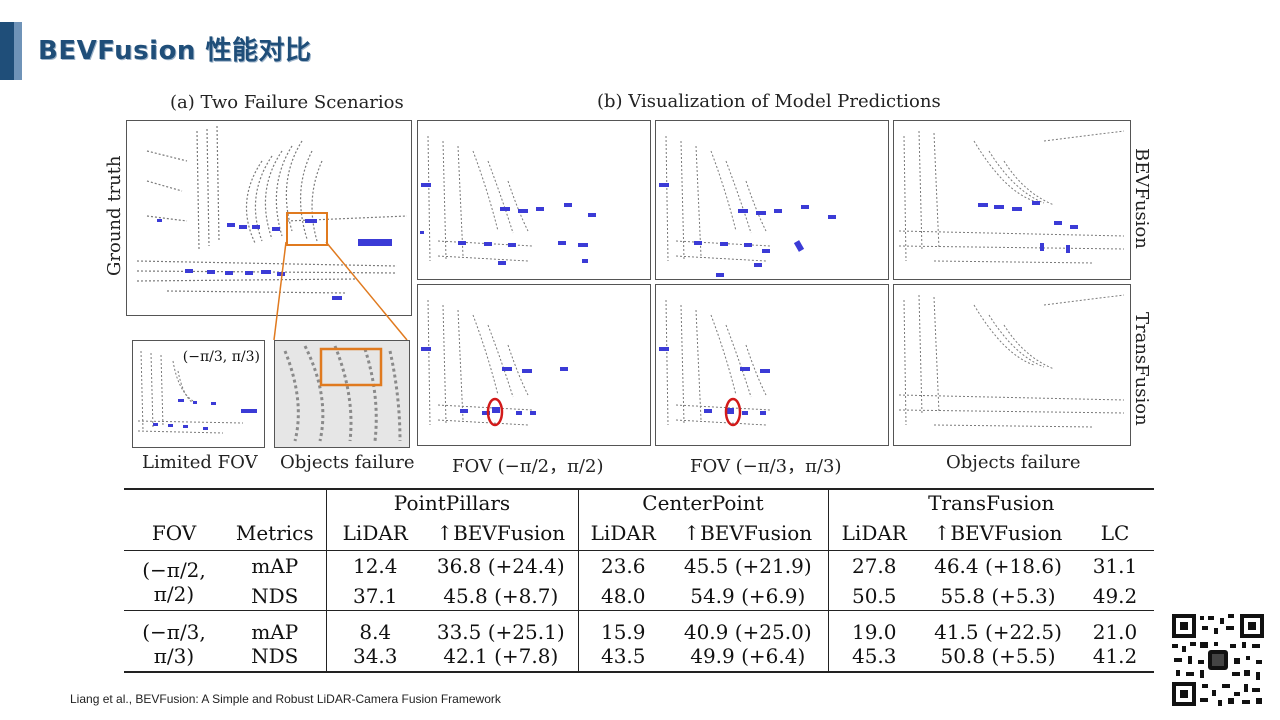 This screenshot has width=1280, height=720. What do you see at coordinates (1011, 197) in the screenshot?
I see `bevfusion-objects-failure-pointcloud` at bounding box center [1011, 197].